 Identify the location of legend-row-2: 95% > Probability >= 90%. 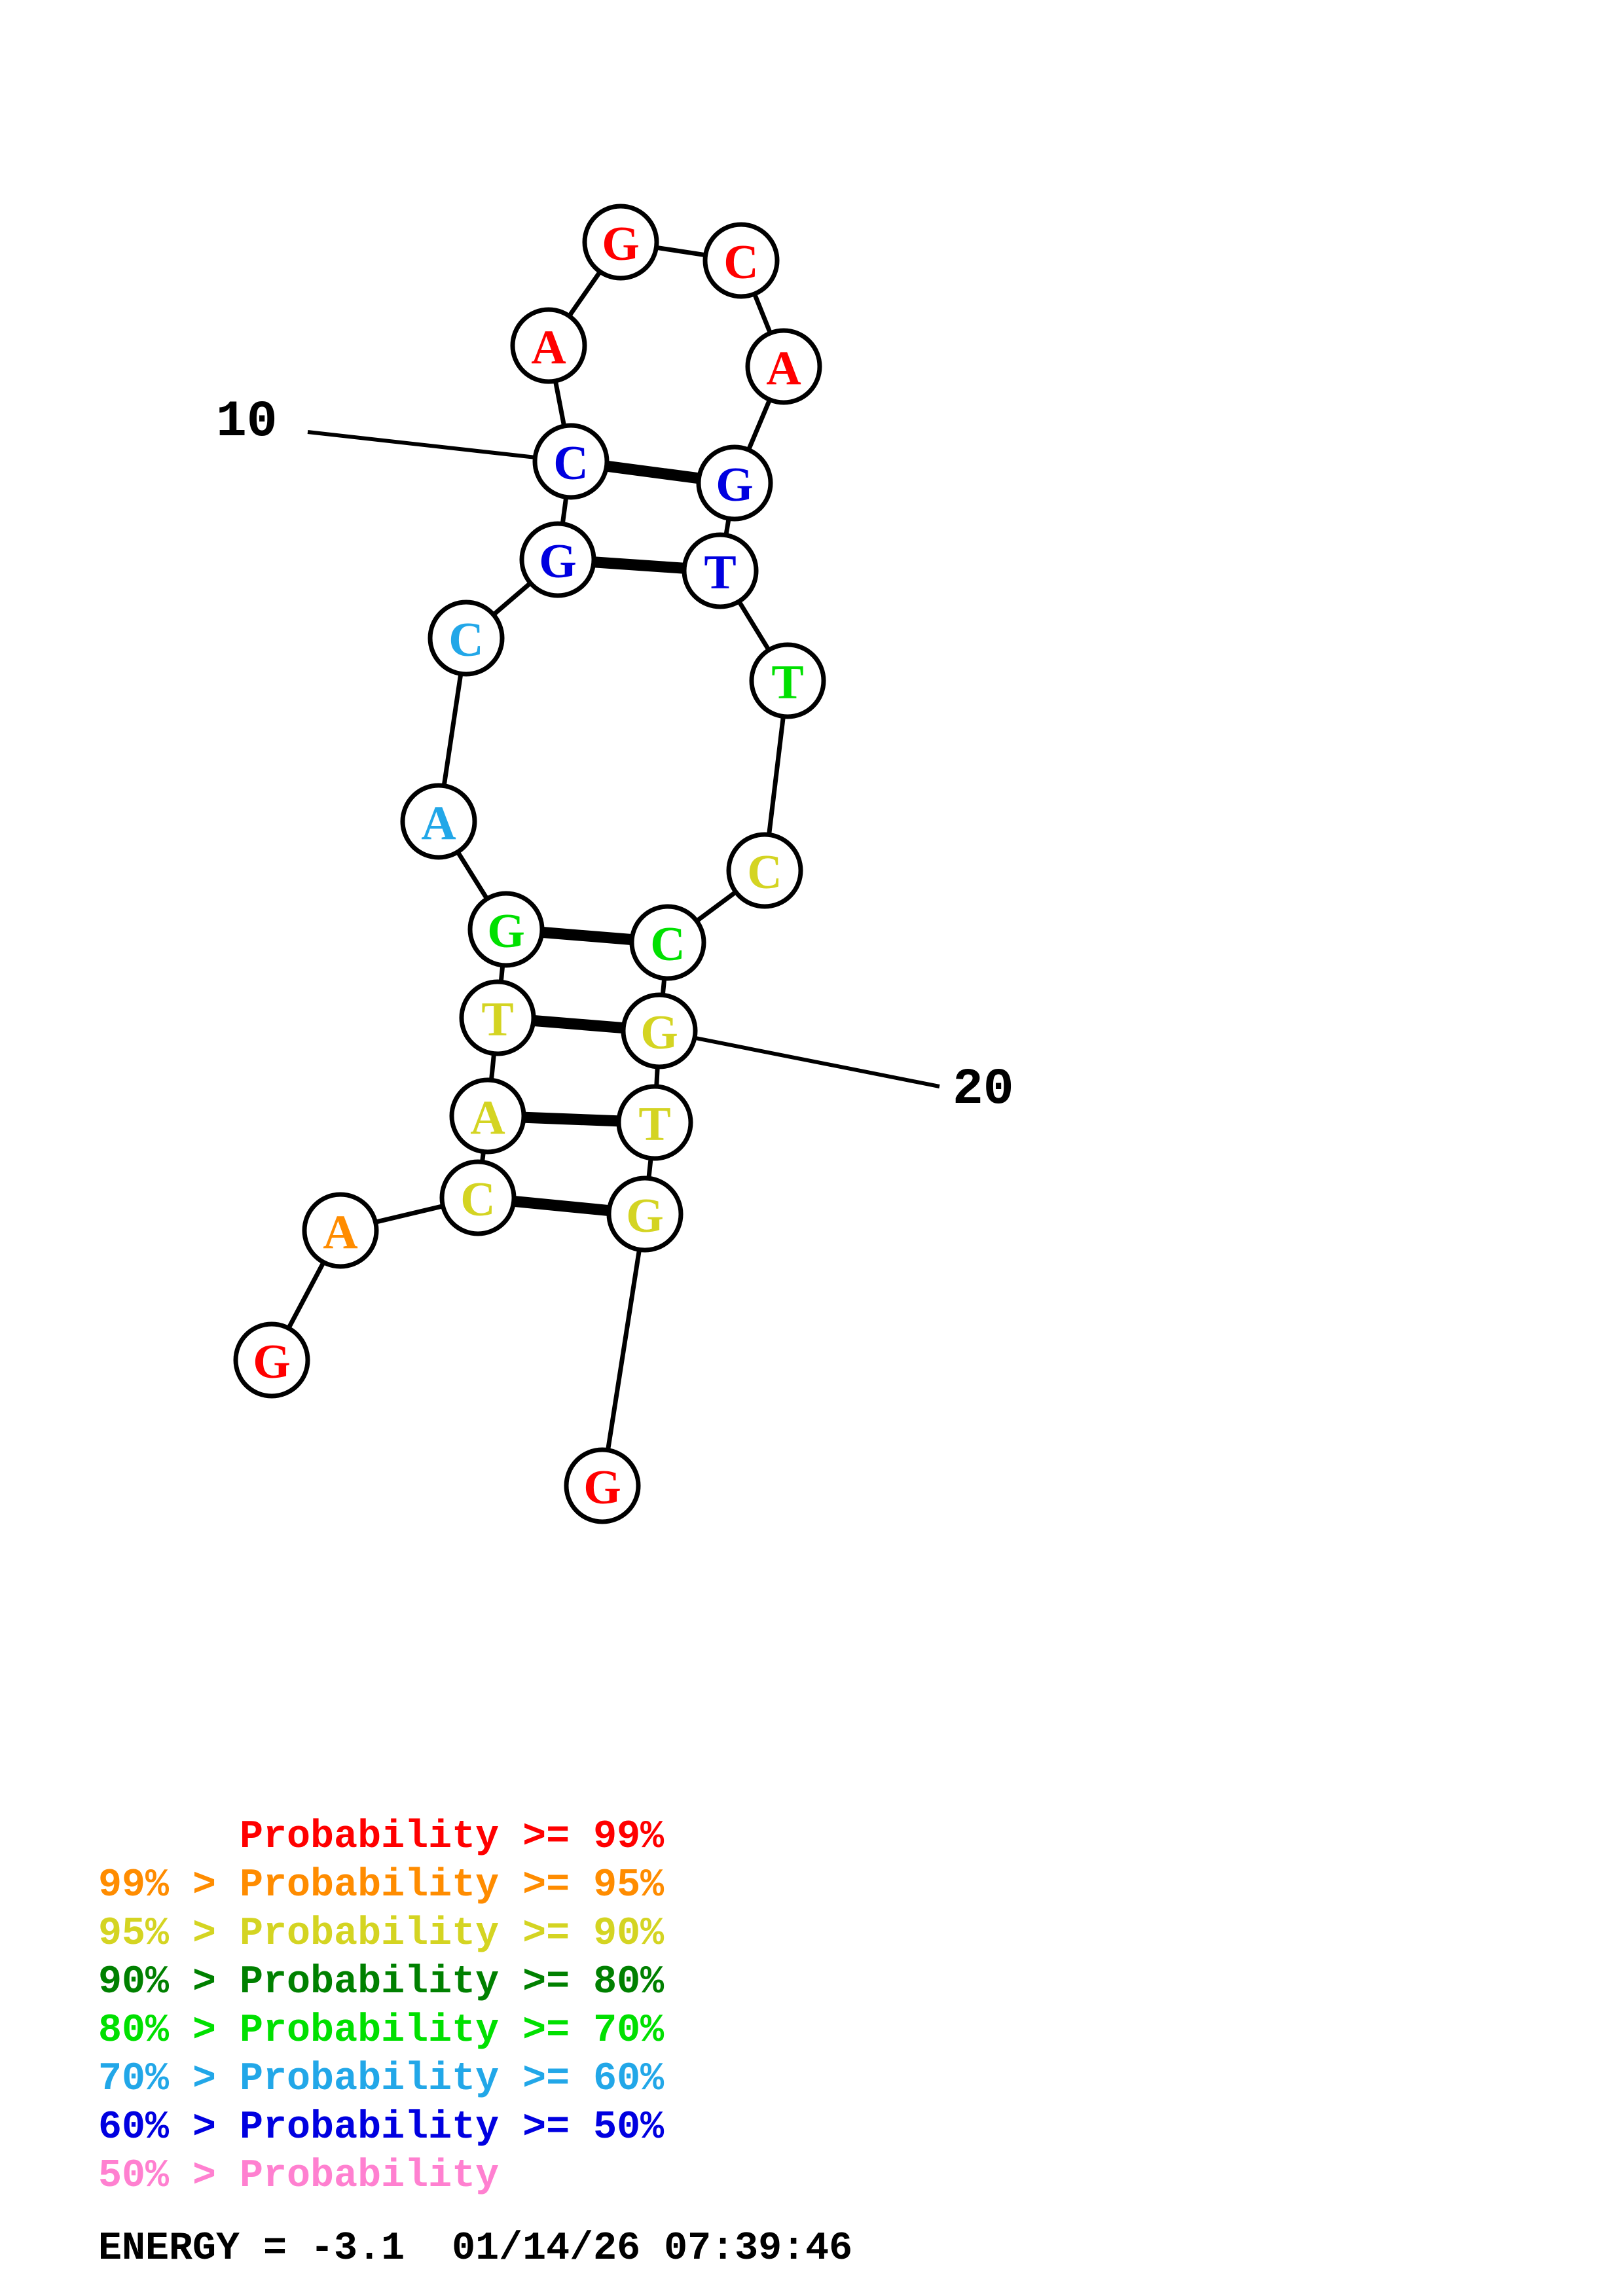
(381, 1934).